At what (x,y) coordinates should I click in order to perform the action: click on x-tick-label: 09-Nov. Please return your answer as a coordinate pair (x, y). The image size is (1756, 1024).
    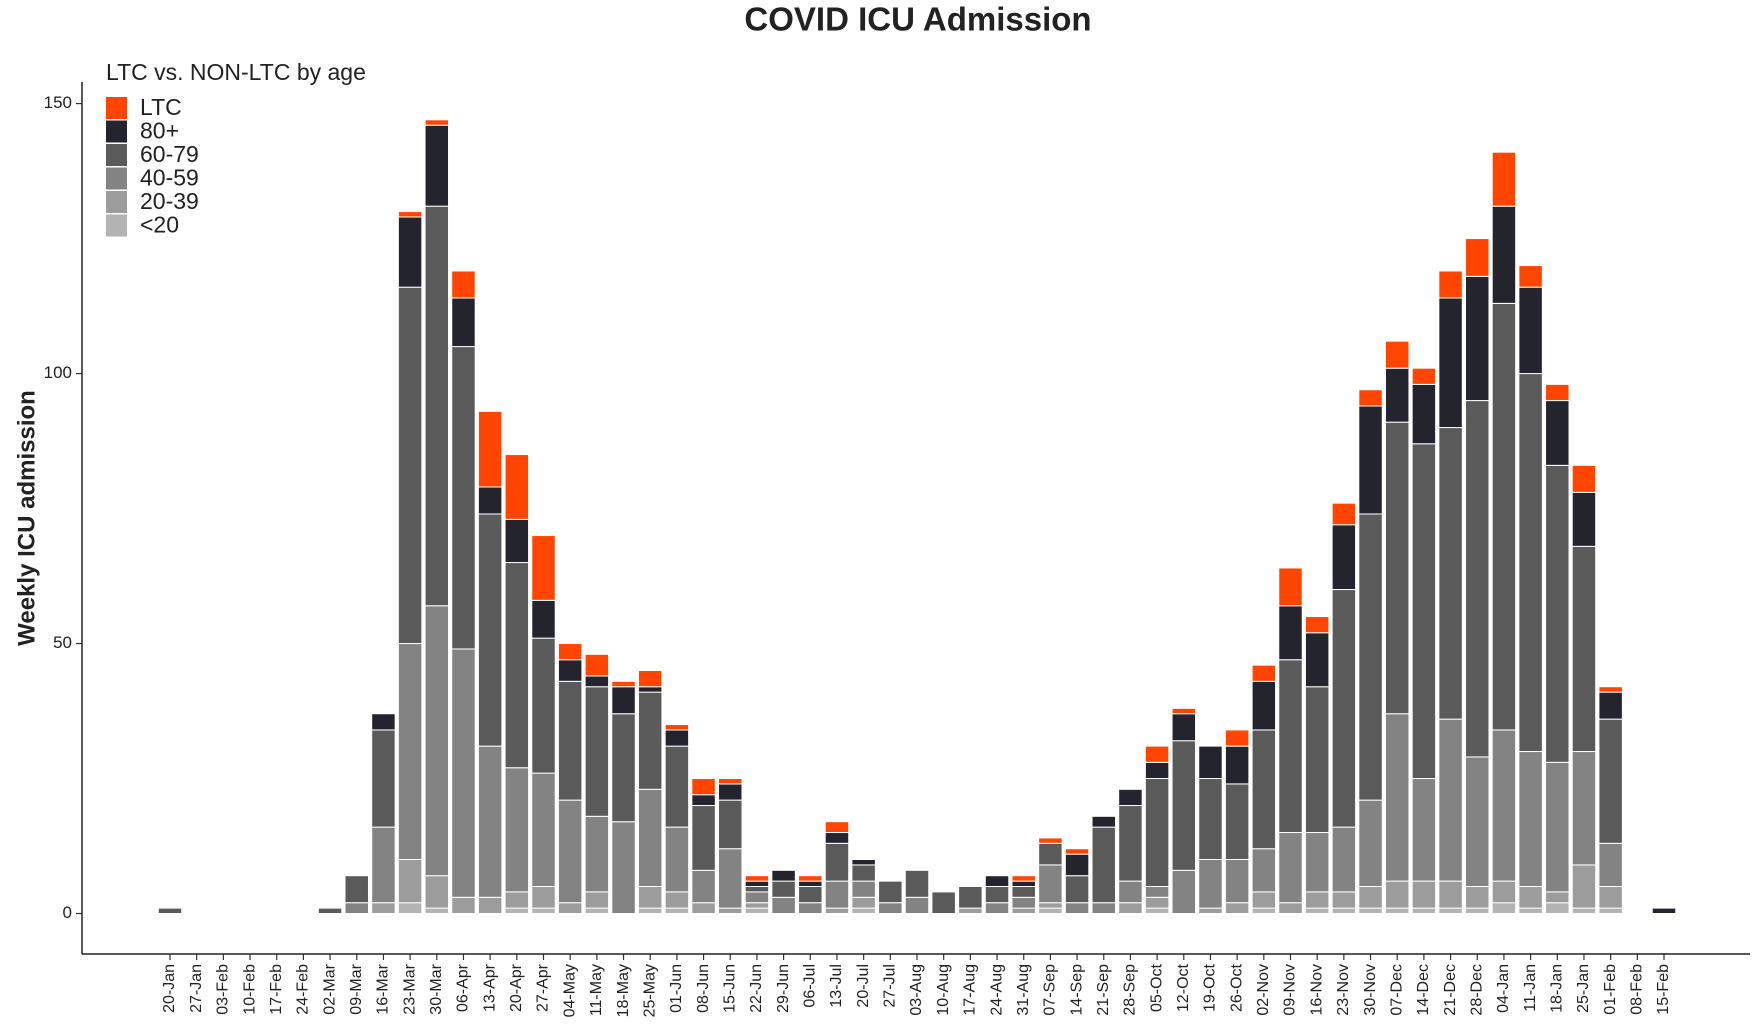
    Looking at the image, I should click on (1290, 990).